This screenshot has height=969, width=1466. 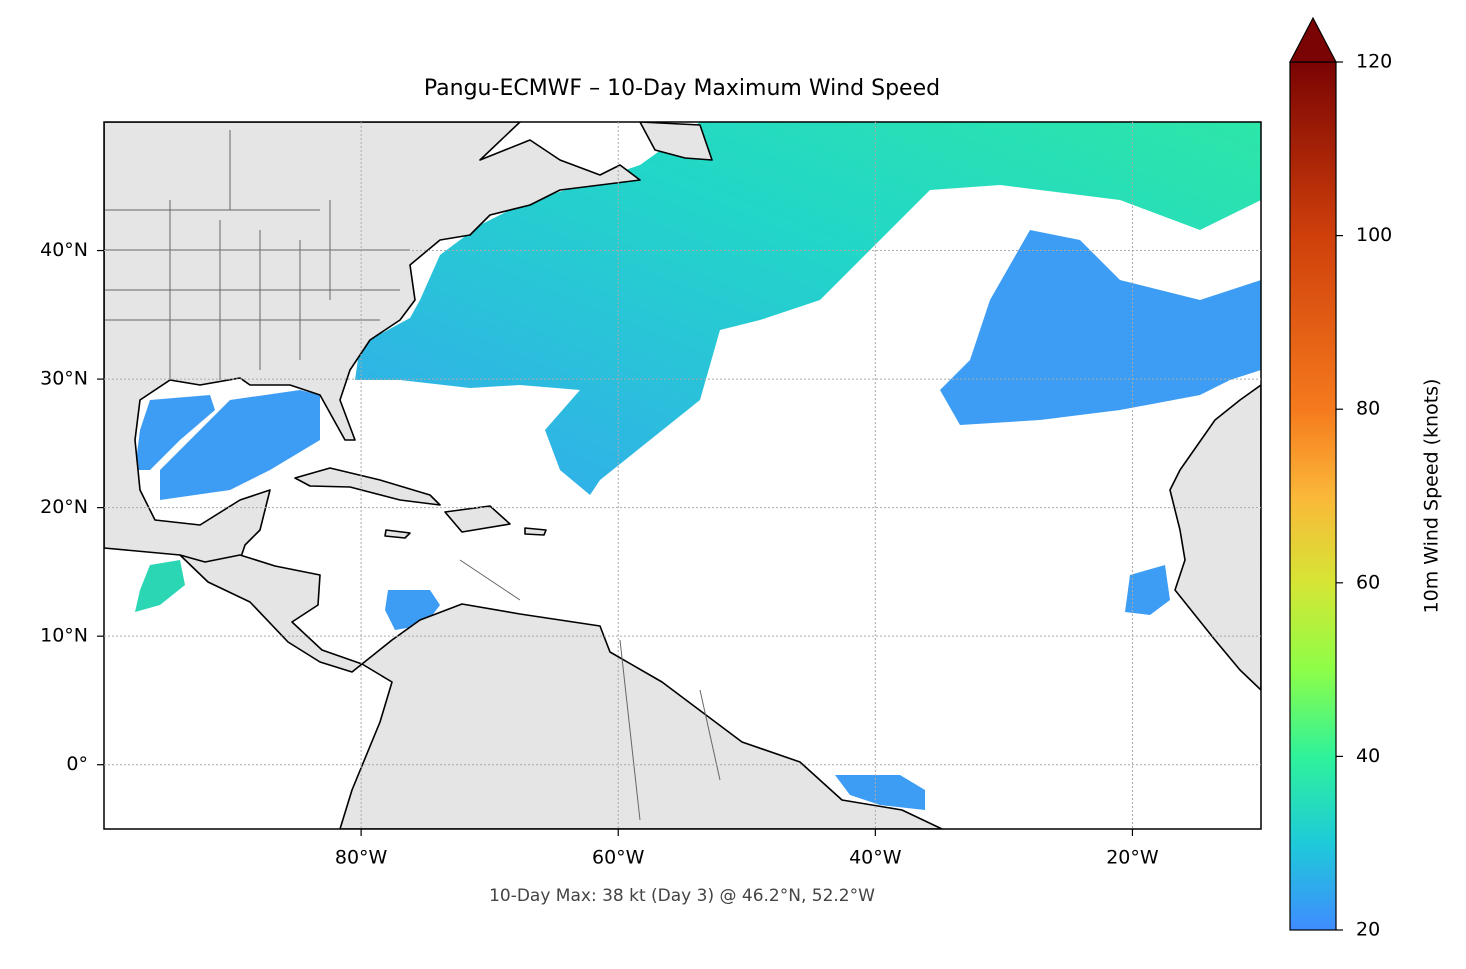 What do you see at coordinates (1432, 496) in the screenshot?
I see `colorbar-label: 10m Wind Speed (knots)` at bounding box center [1432, 496].